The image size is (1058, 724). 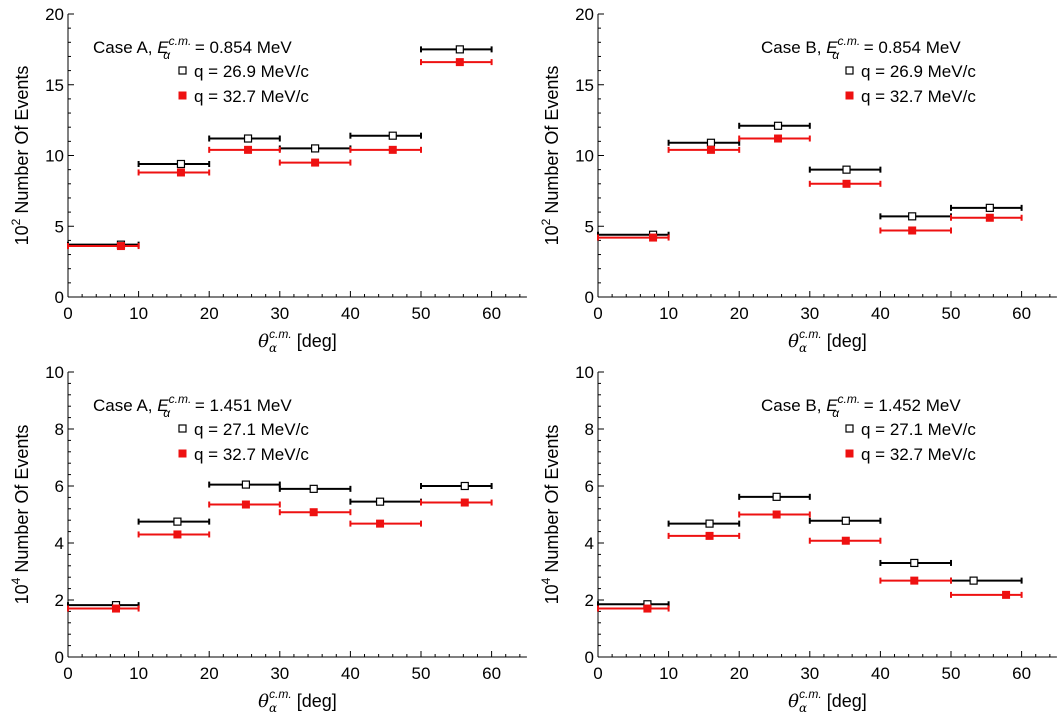 What do you see at coordinates (251, 96) in the screenshot?
I see `legend-entry-label: q = 32.7 MeV/c` at bounding box center [251, 96].